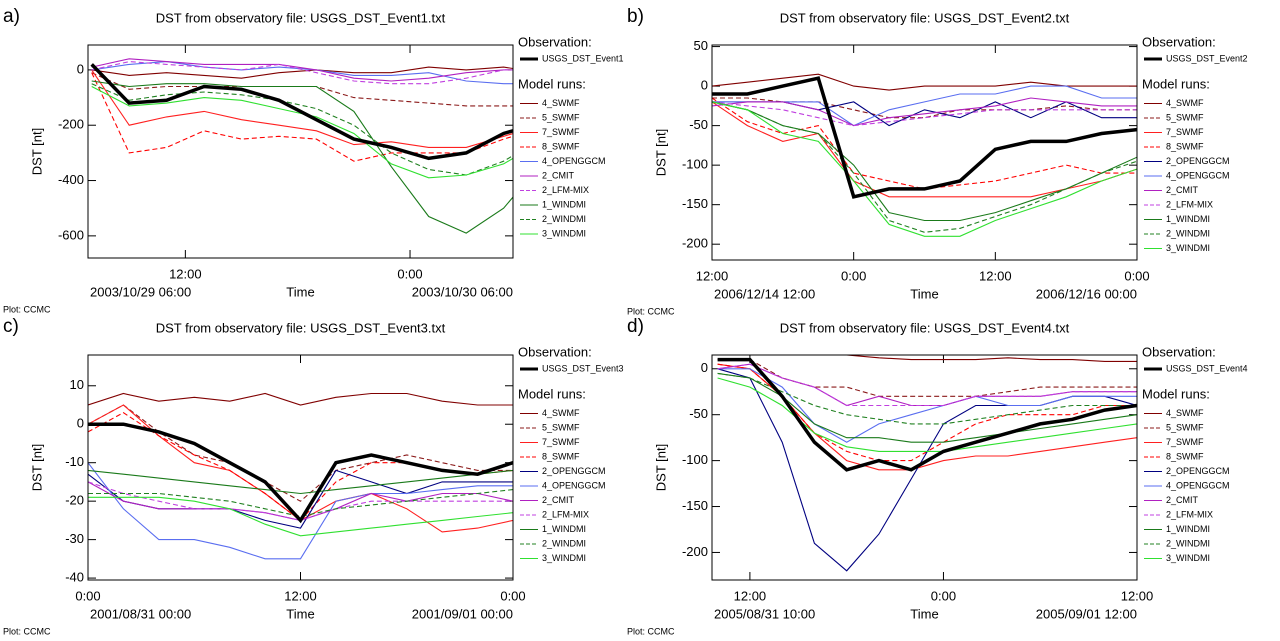 This screenshot has height=641, width=1280. I want to click on end-date: 2006/12/16 00:00, so click(1086, 293).